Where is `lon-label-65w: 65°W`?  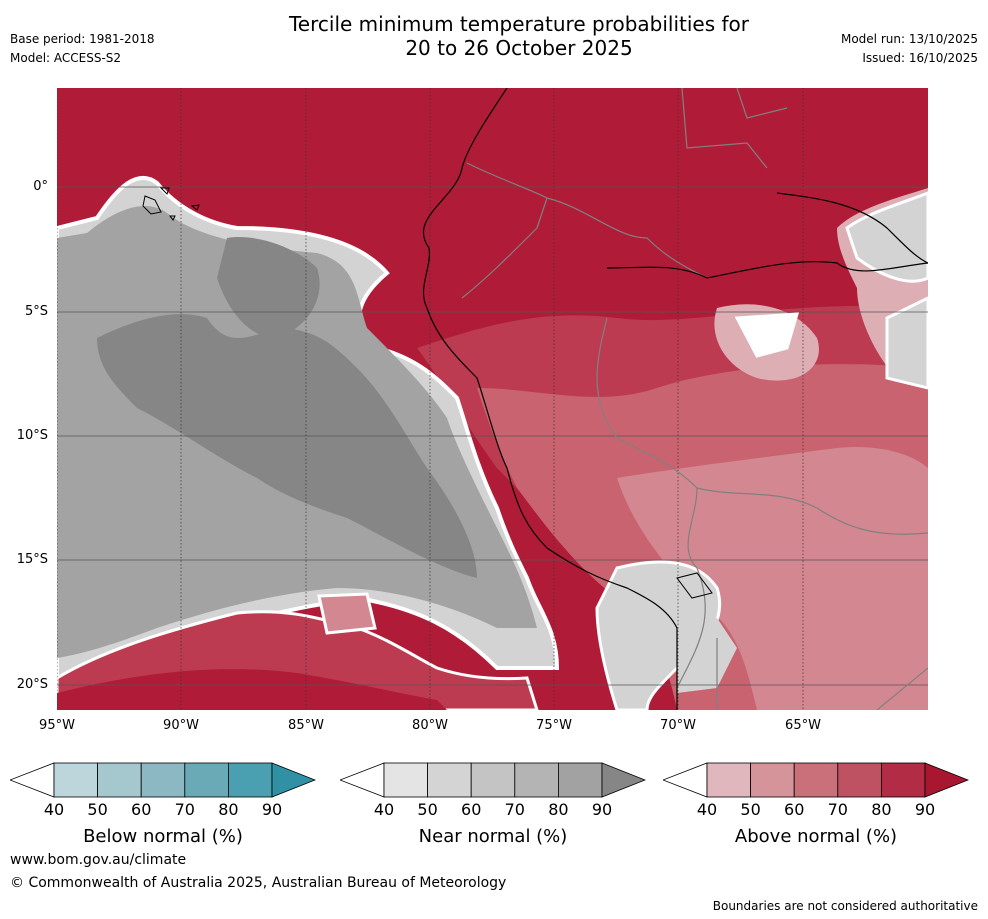 lon-label-65w: 65°W is located at coordinates (803, 725).